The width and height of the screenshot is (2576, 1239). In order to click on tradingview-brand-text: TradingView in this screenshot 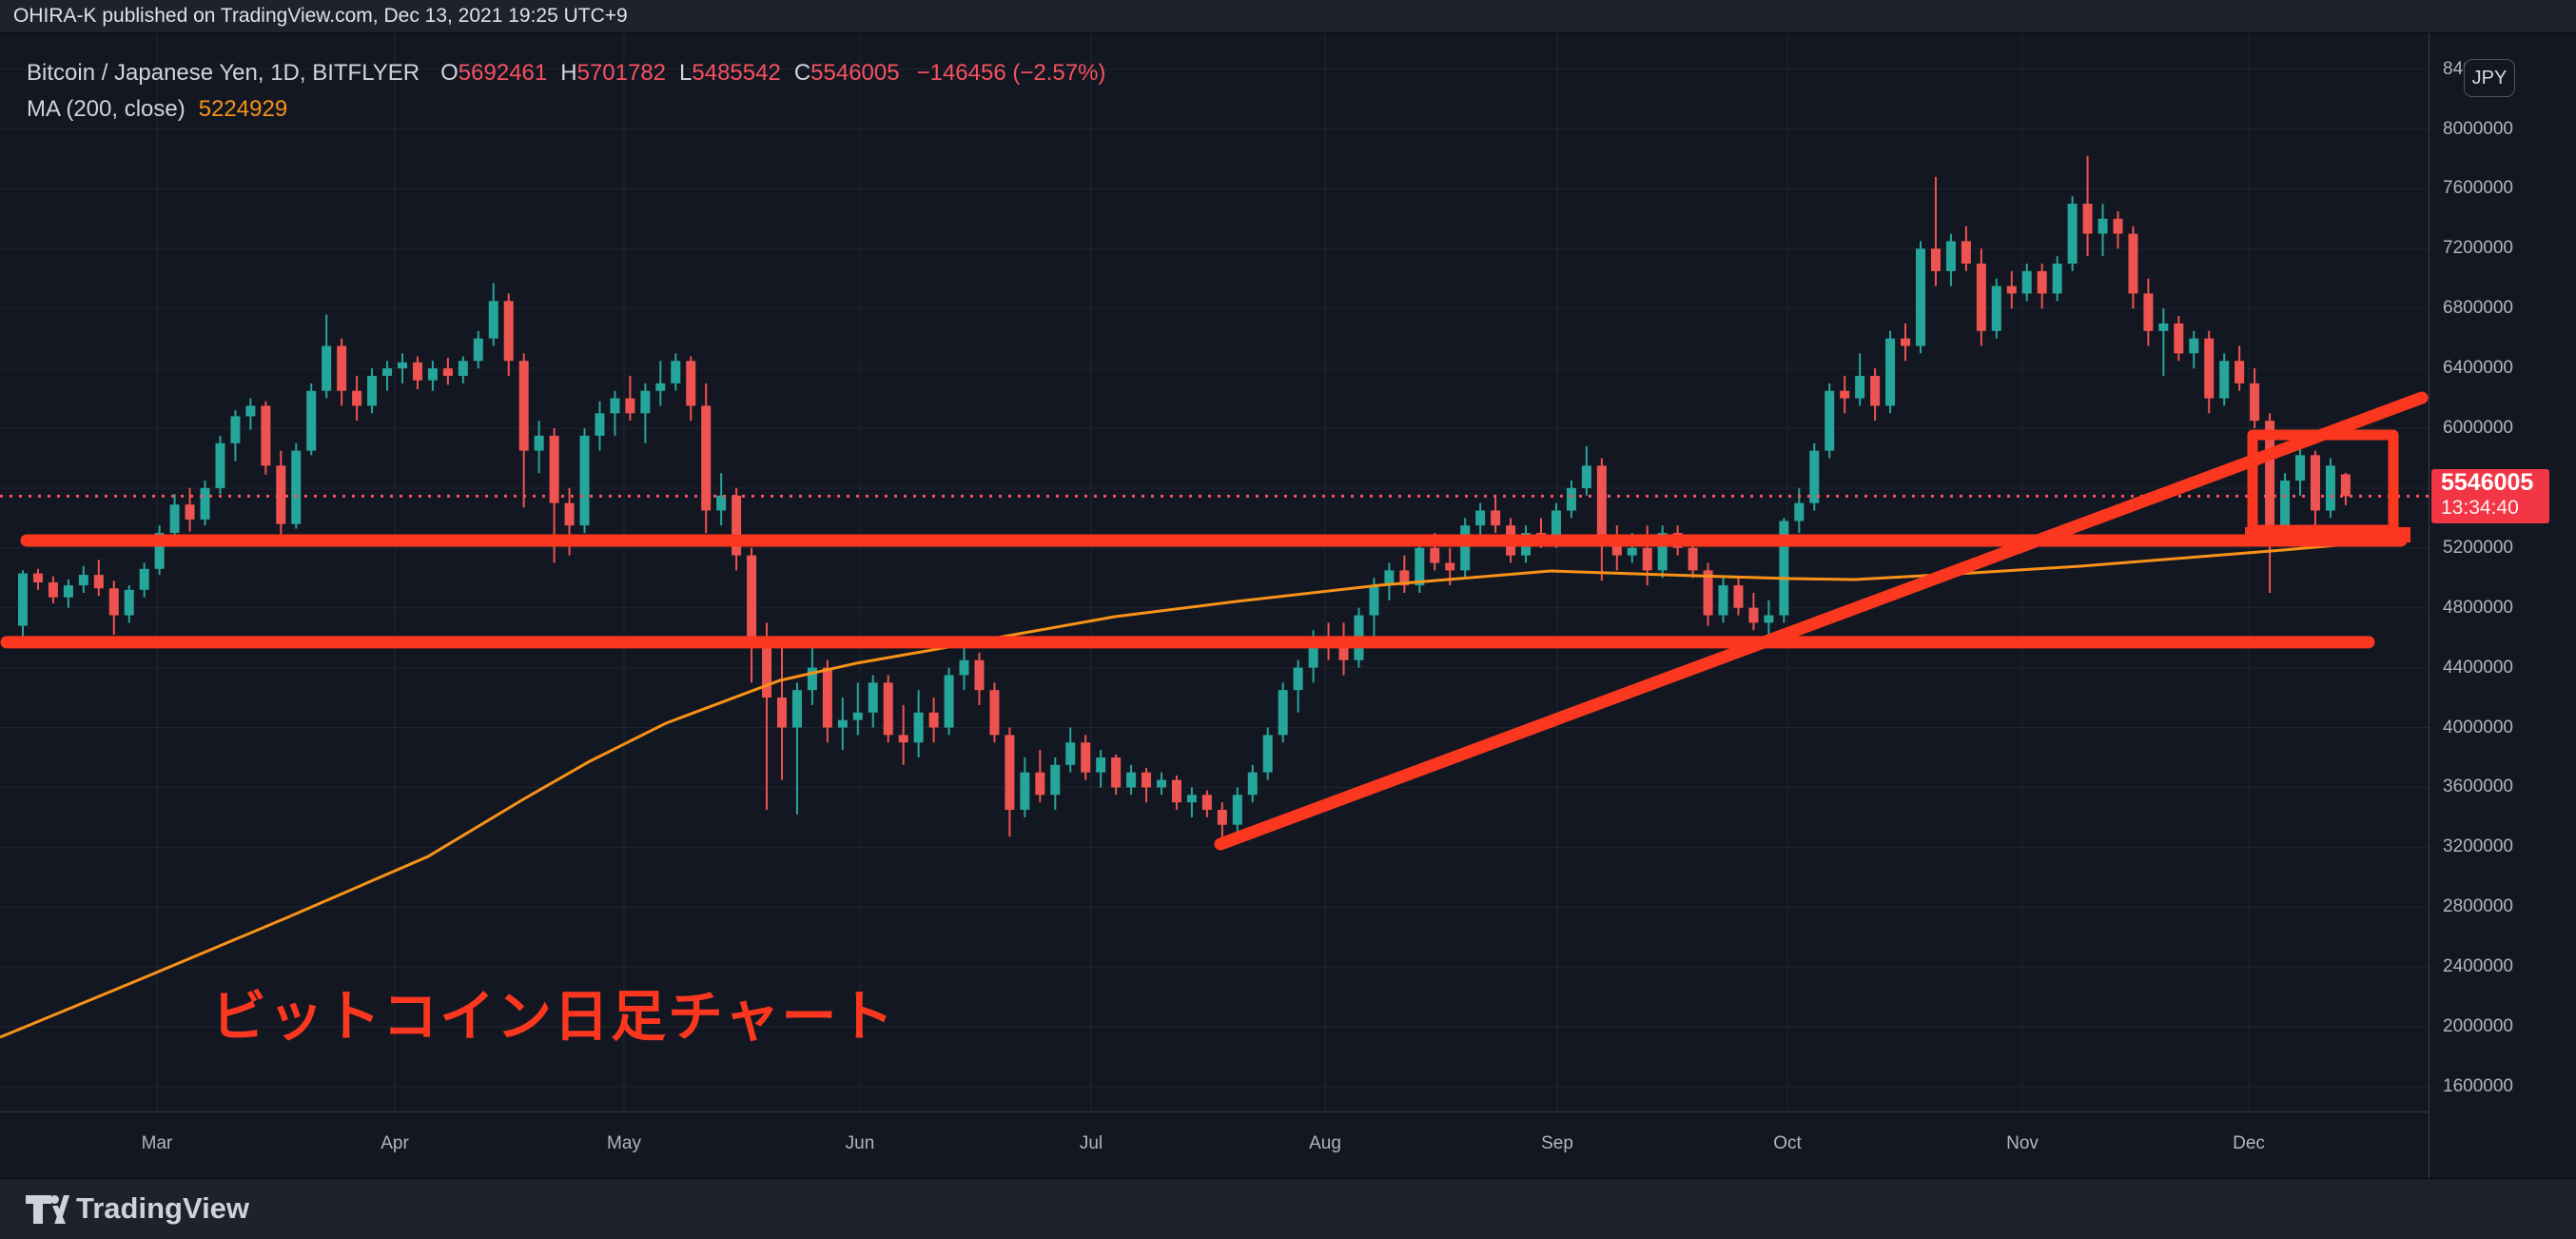, I will do `click(163, 1208)`.